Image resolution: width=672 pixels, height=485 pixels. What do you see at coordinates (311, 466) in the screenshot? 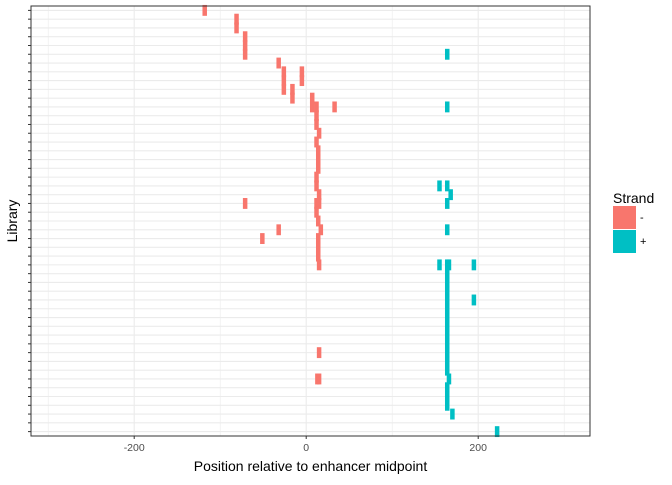
I see `x-axis-title: Position relative to enhancer midpoint` at bounding box center [311, 466].